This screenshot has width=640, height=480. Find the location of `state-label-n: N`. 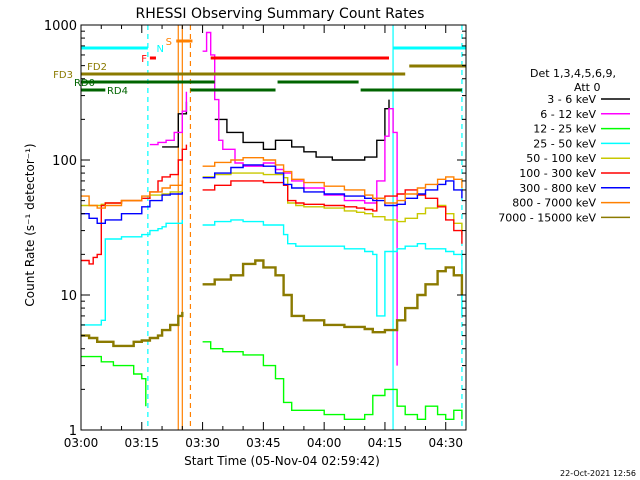

state-label-n: N is located at coordinates (160, 49).